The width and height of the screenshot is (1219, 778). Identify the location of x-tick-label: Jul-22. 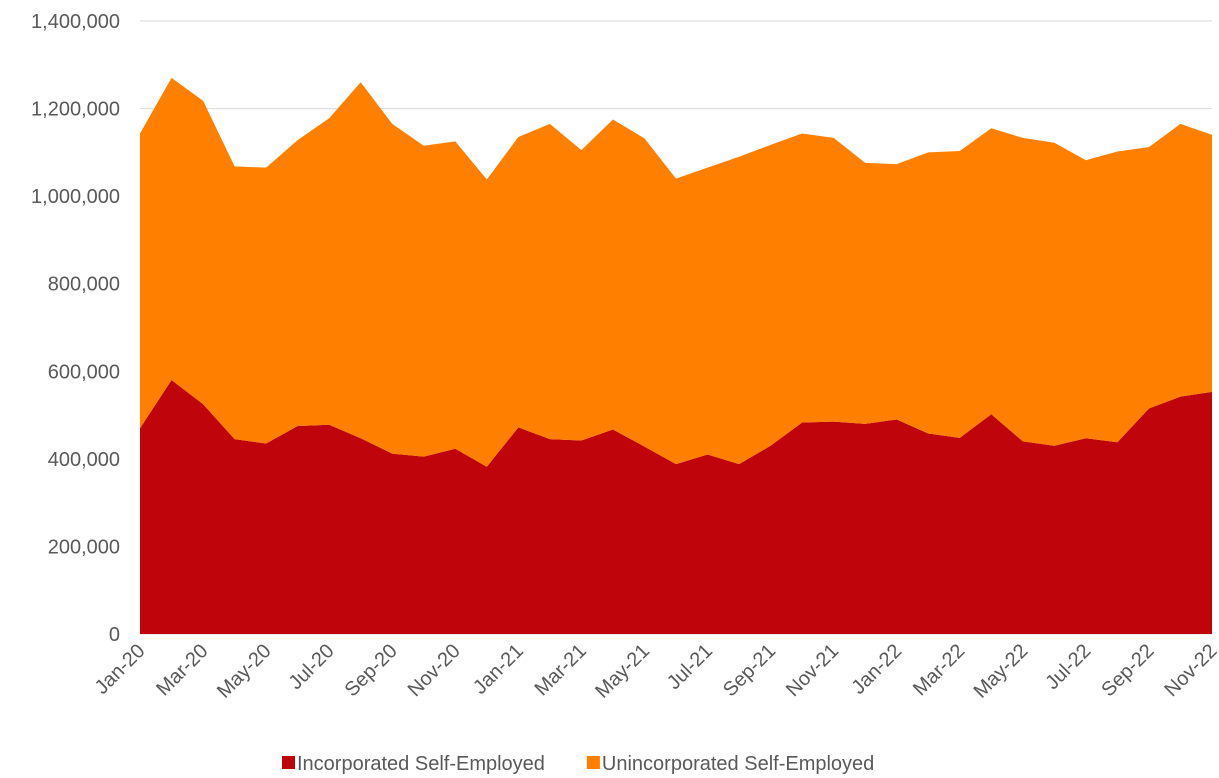
(1068, 667).